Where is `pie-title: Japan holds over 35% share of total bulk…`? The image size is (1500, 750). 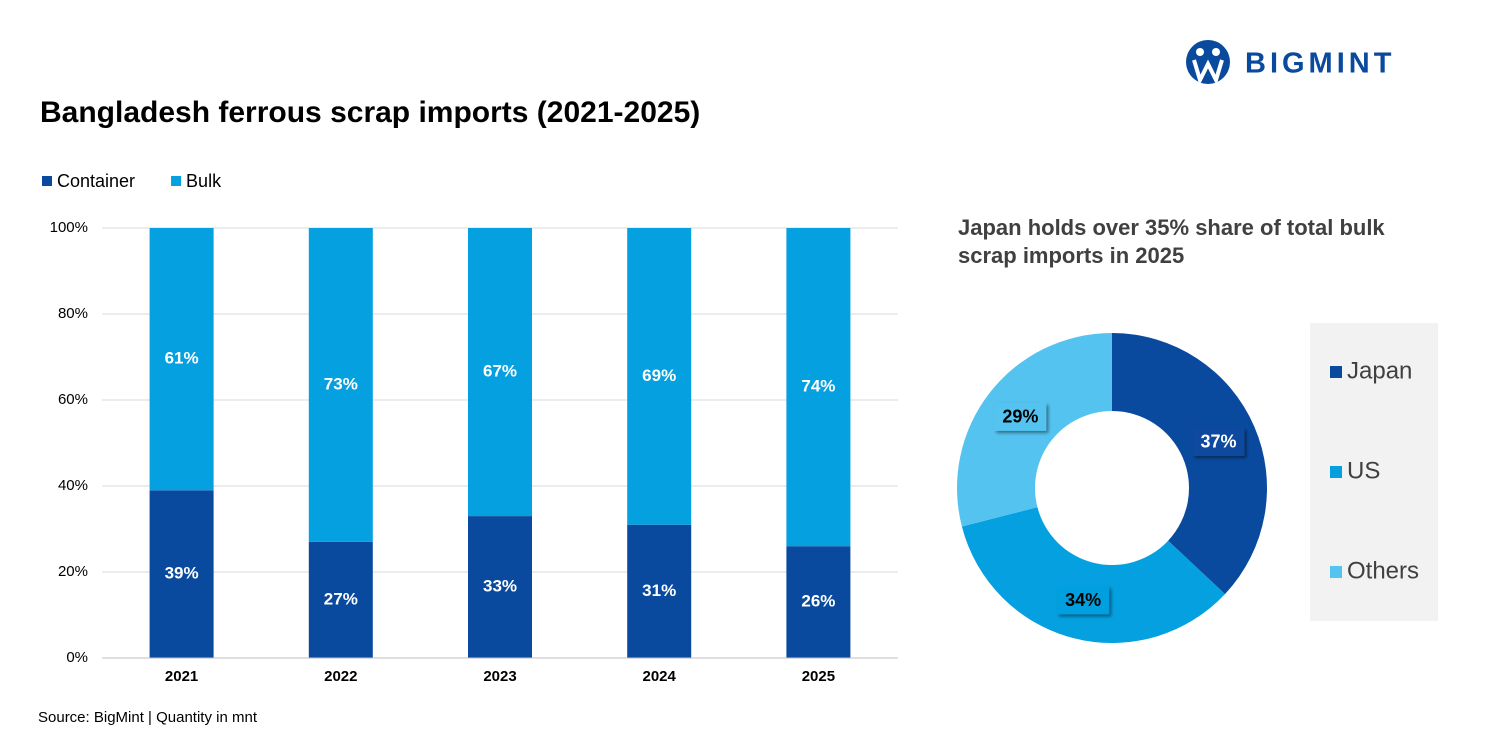 pie-title: Japan holds over 35% share of total bulk… is located at coordinates (1171, 241).